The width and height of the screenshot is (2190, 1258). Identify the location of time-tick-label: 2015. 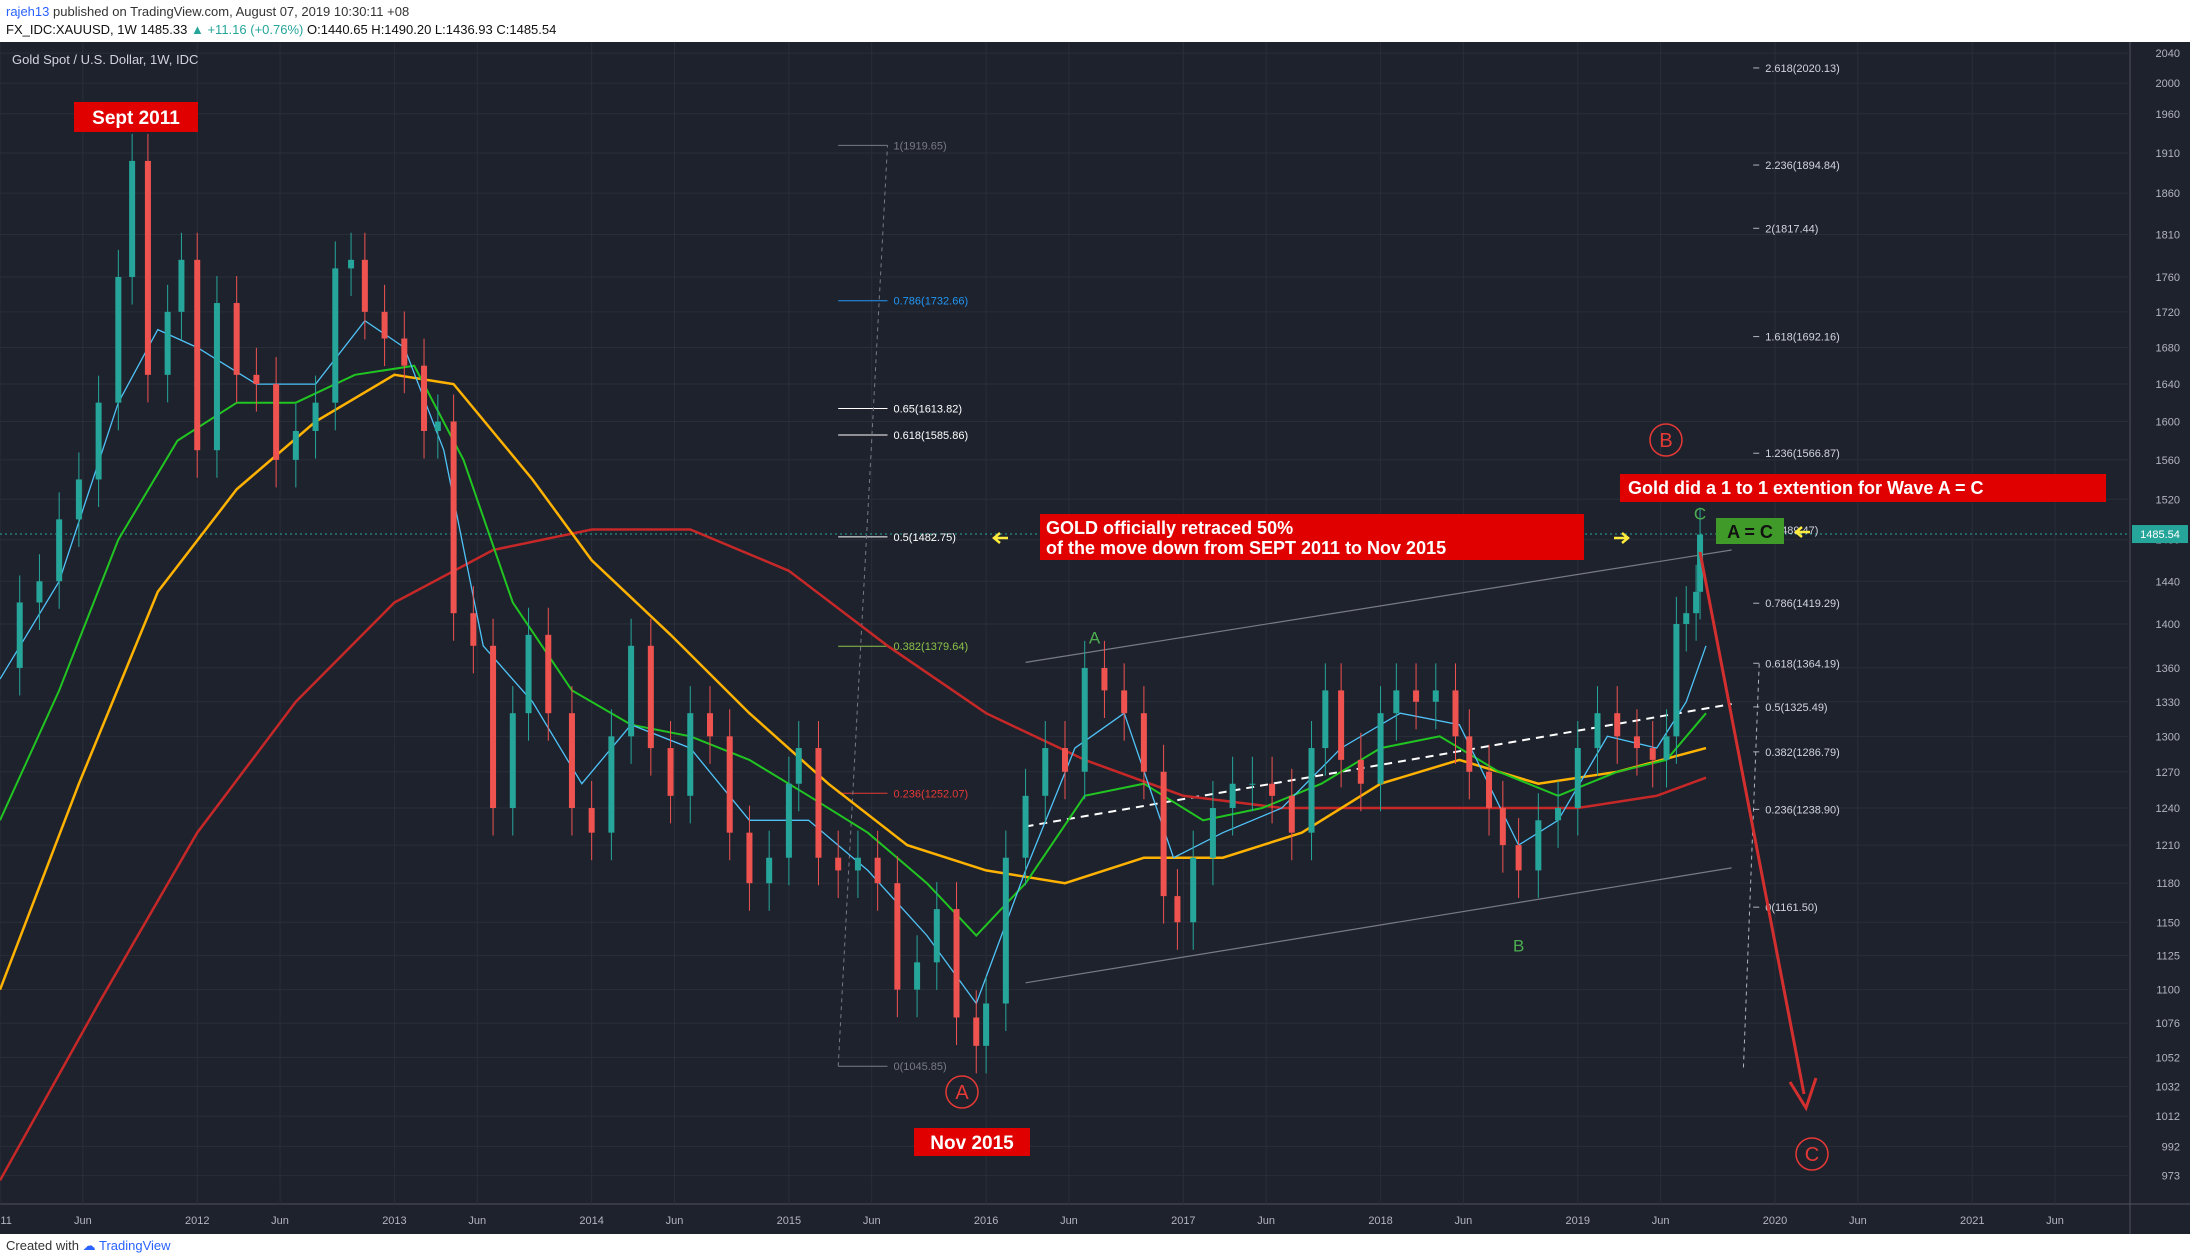
(789, 1221).